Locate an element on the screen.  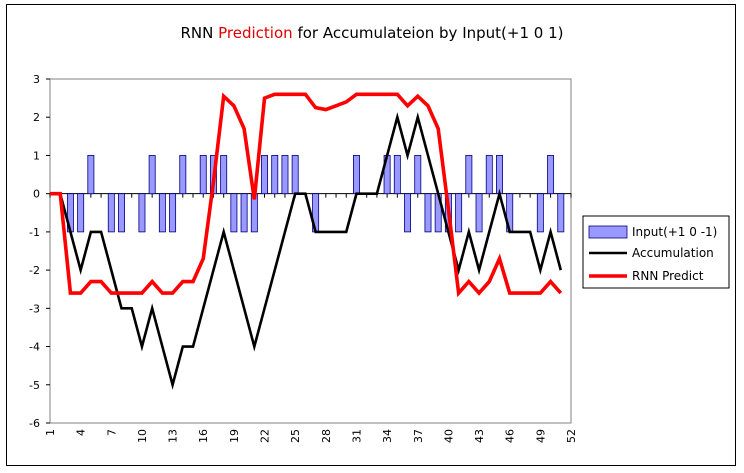
x-tick-label: 7 is located at coordinates (111, 432).